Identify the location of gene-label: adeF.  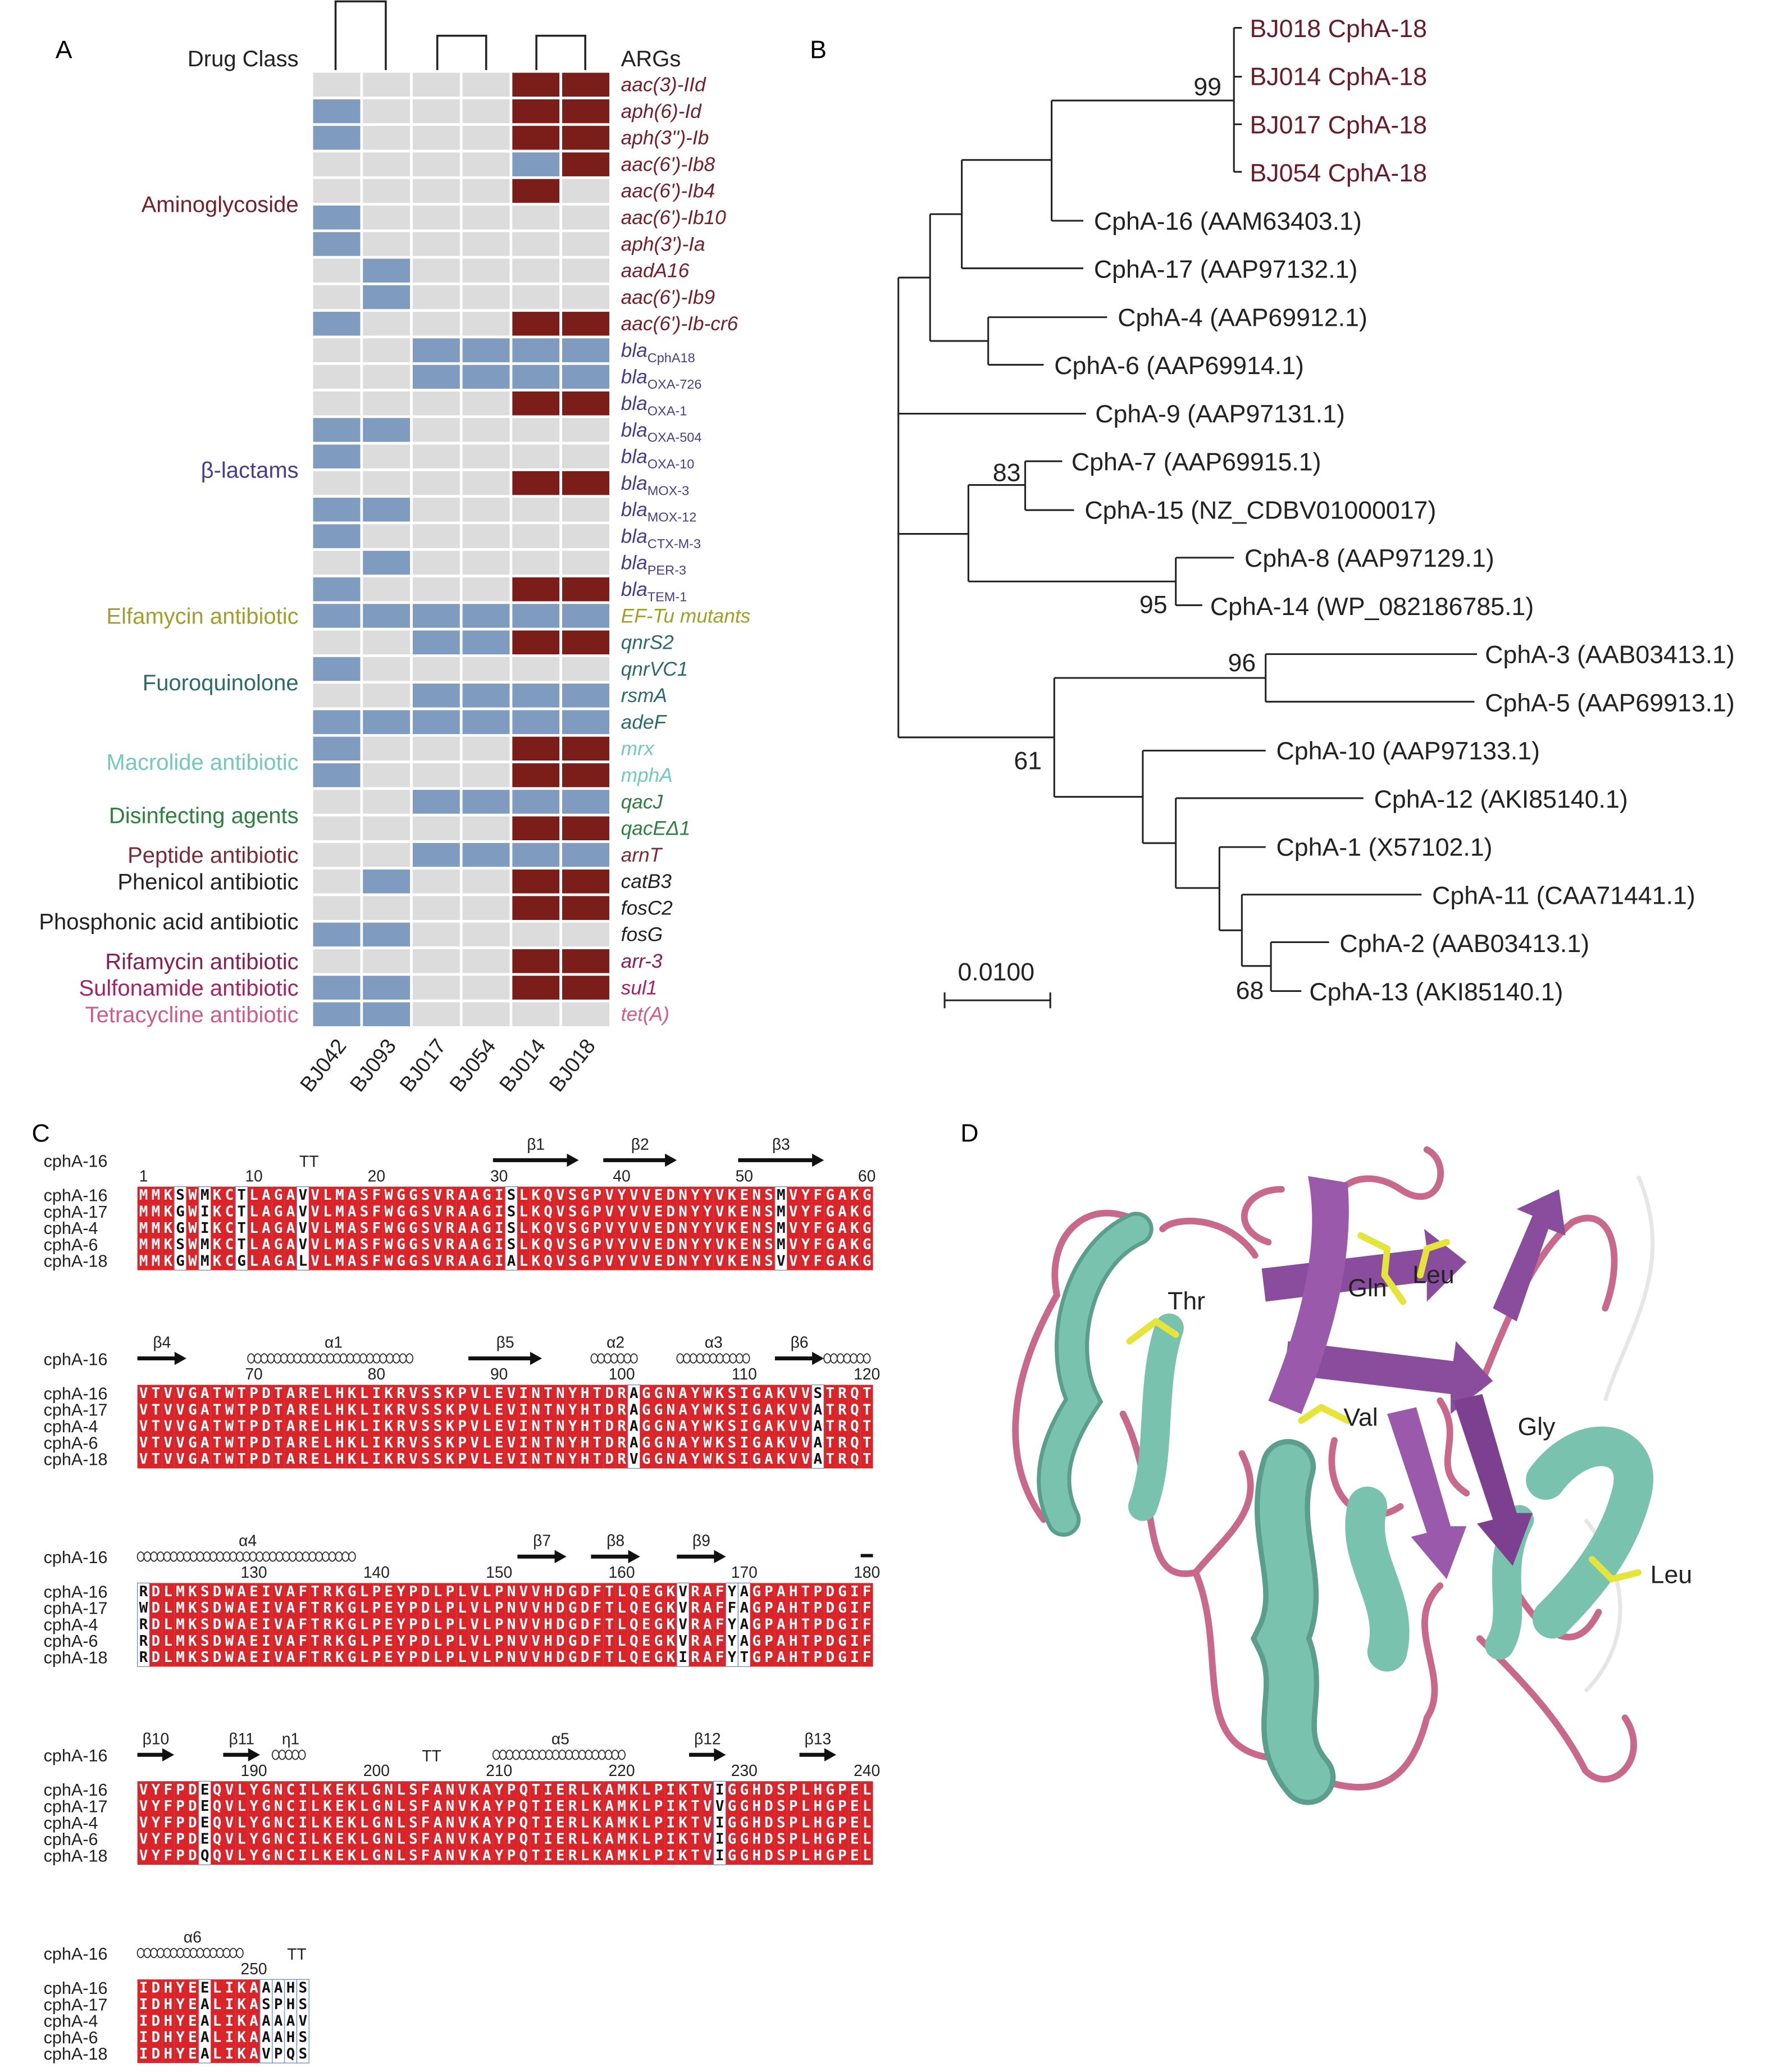
(644, 722).